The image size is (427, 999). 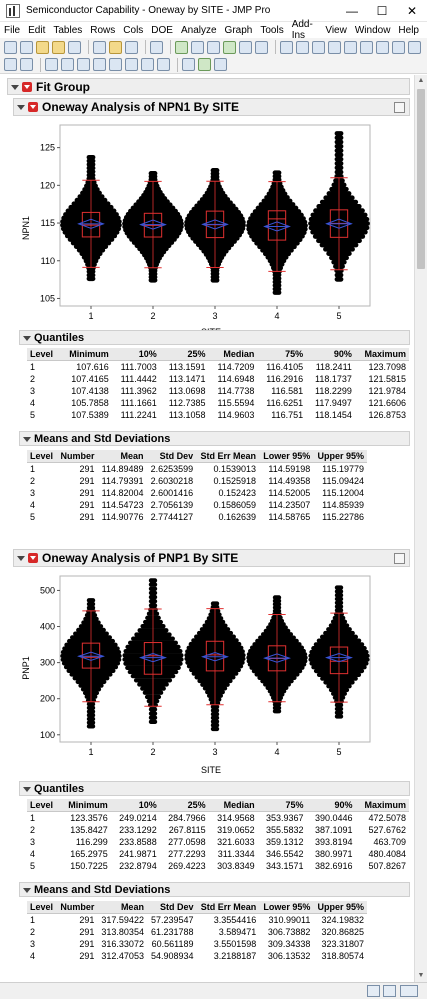 What do you see at coordinates (228, 456) in the screenshot?
I see `npn1-means-column-header: Std Err Mean` at bounding box center [228, 456].